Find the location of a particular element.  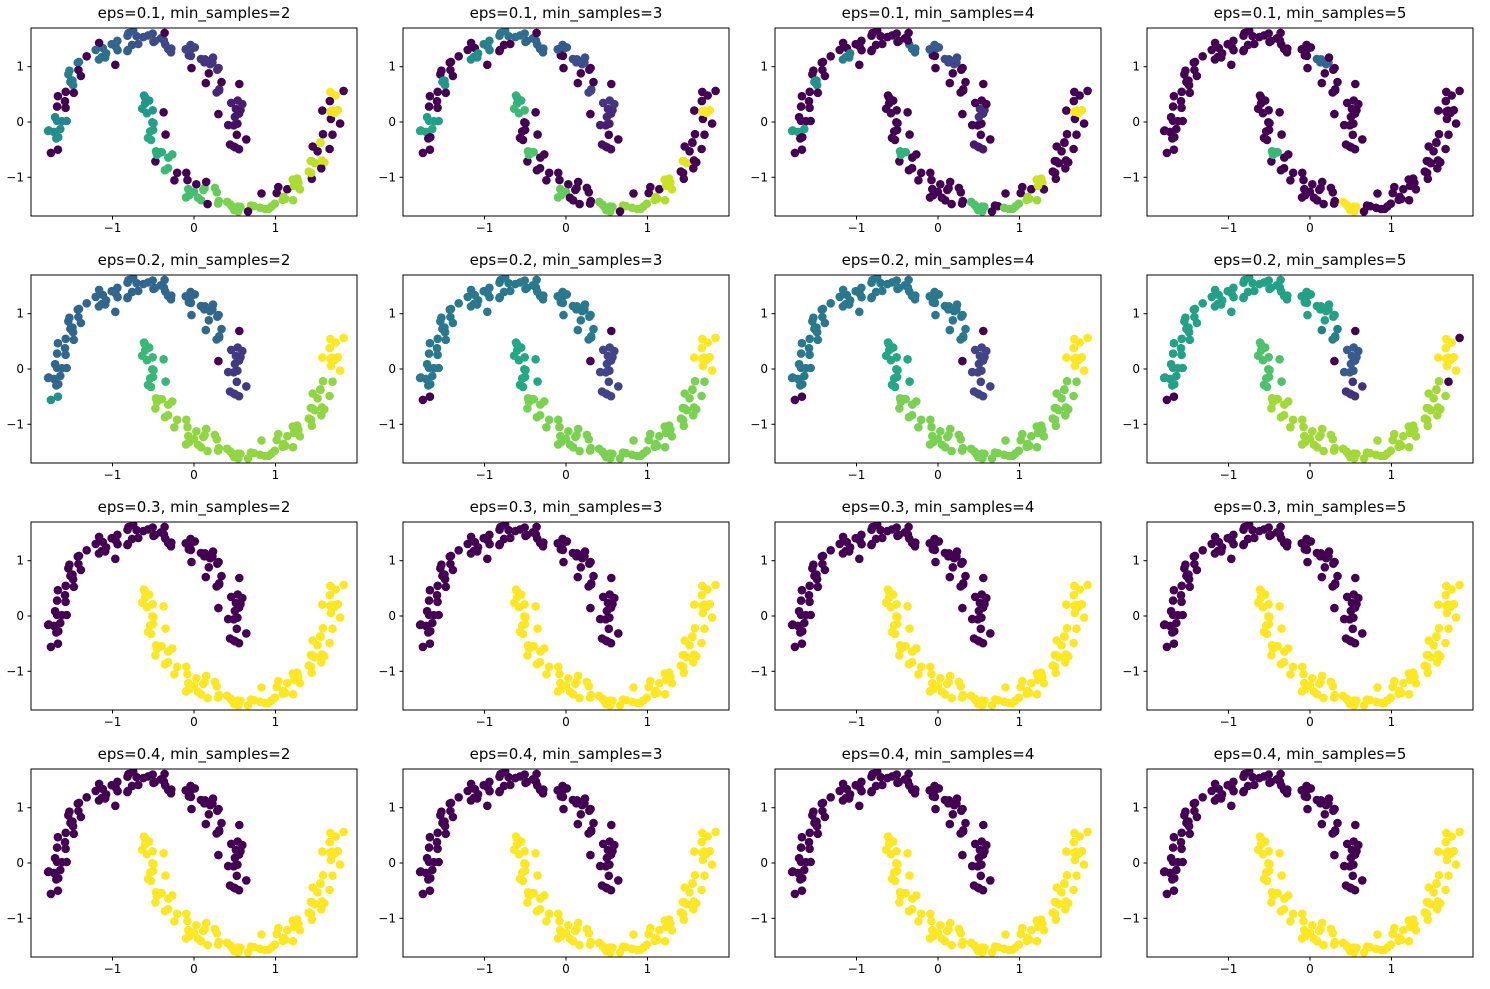

y-tick-label: −1 is located at coordinates (1131, 424).